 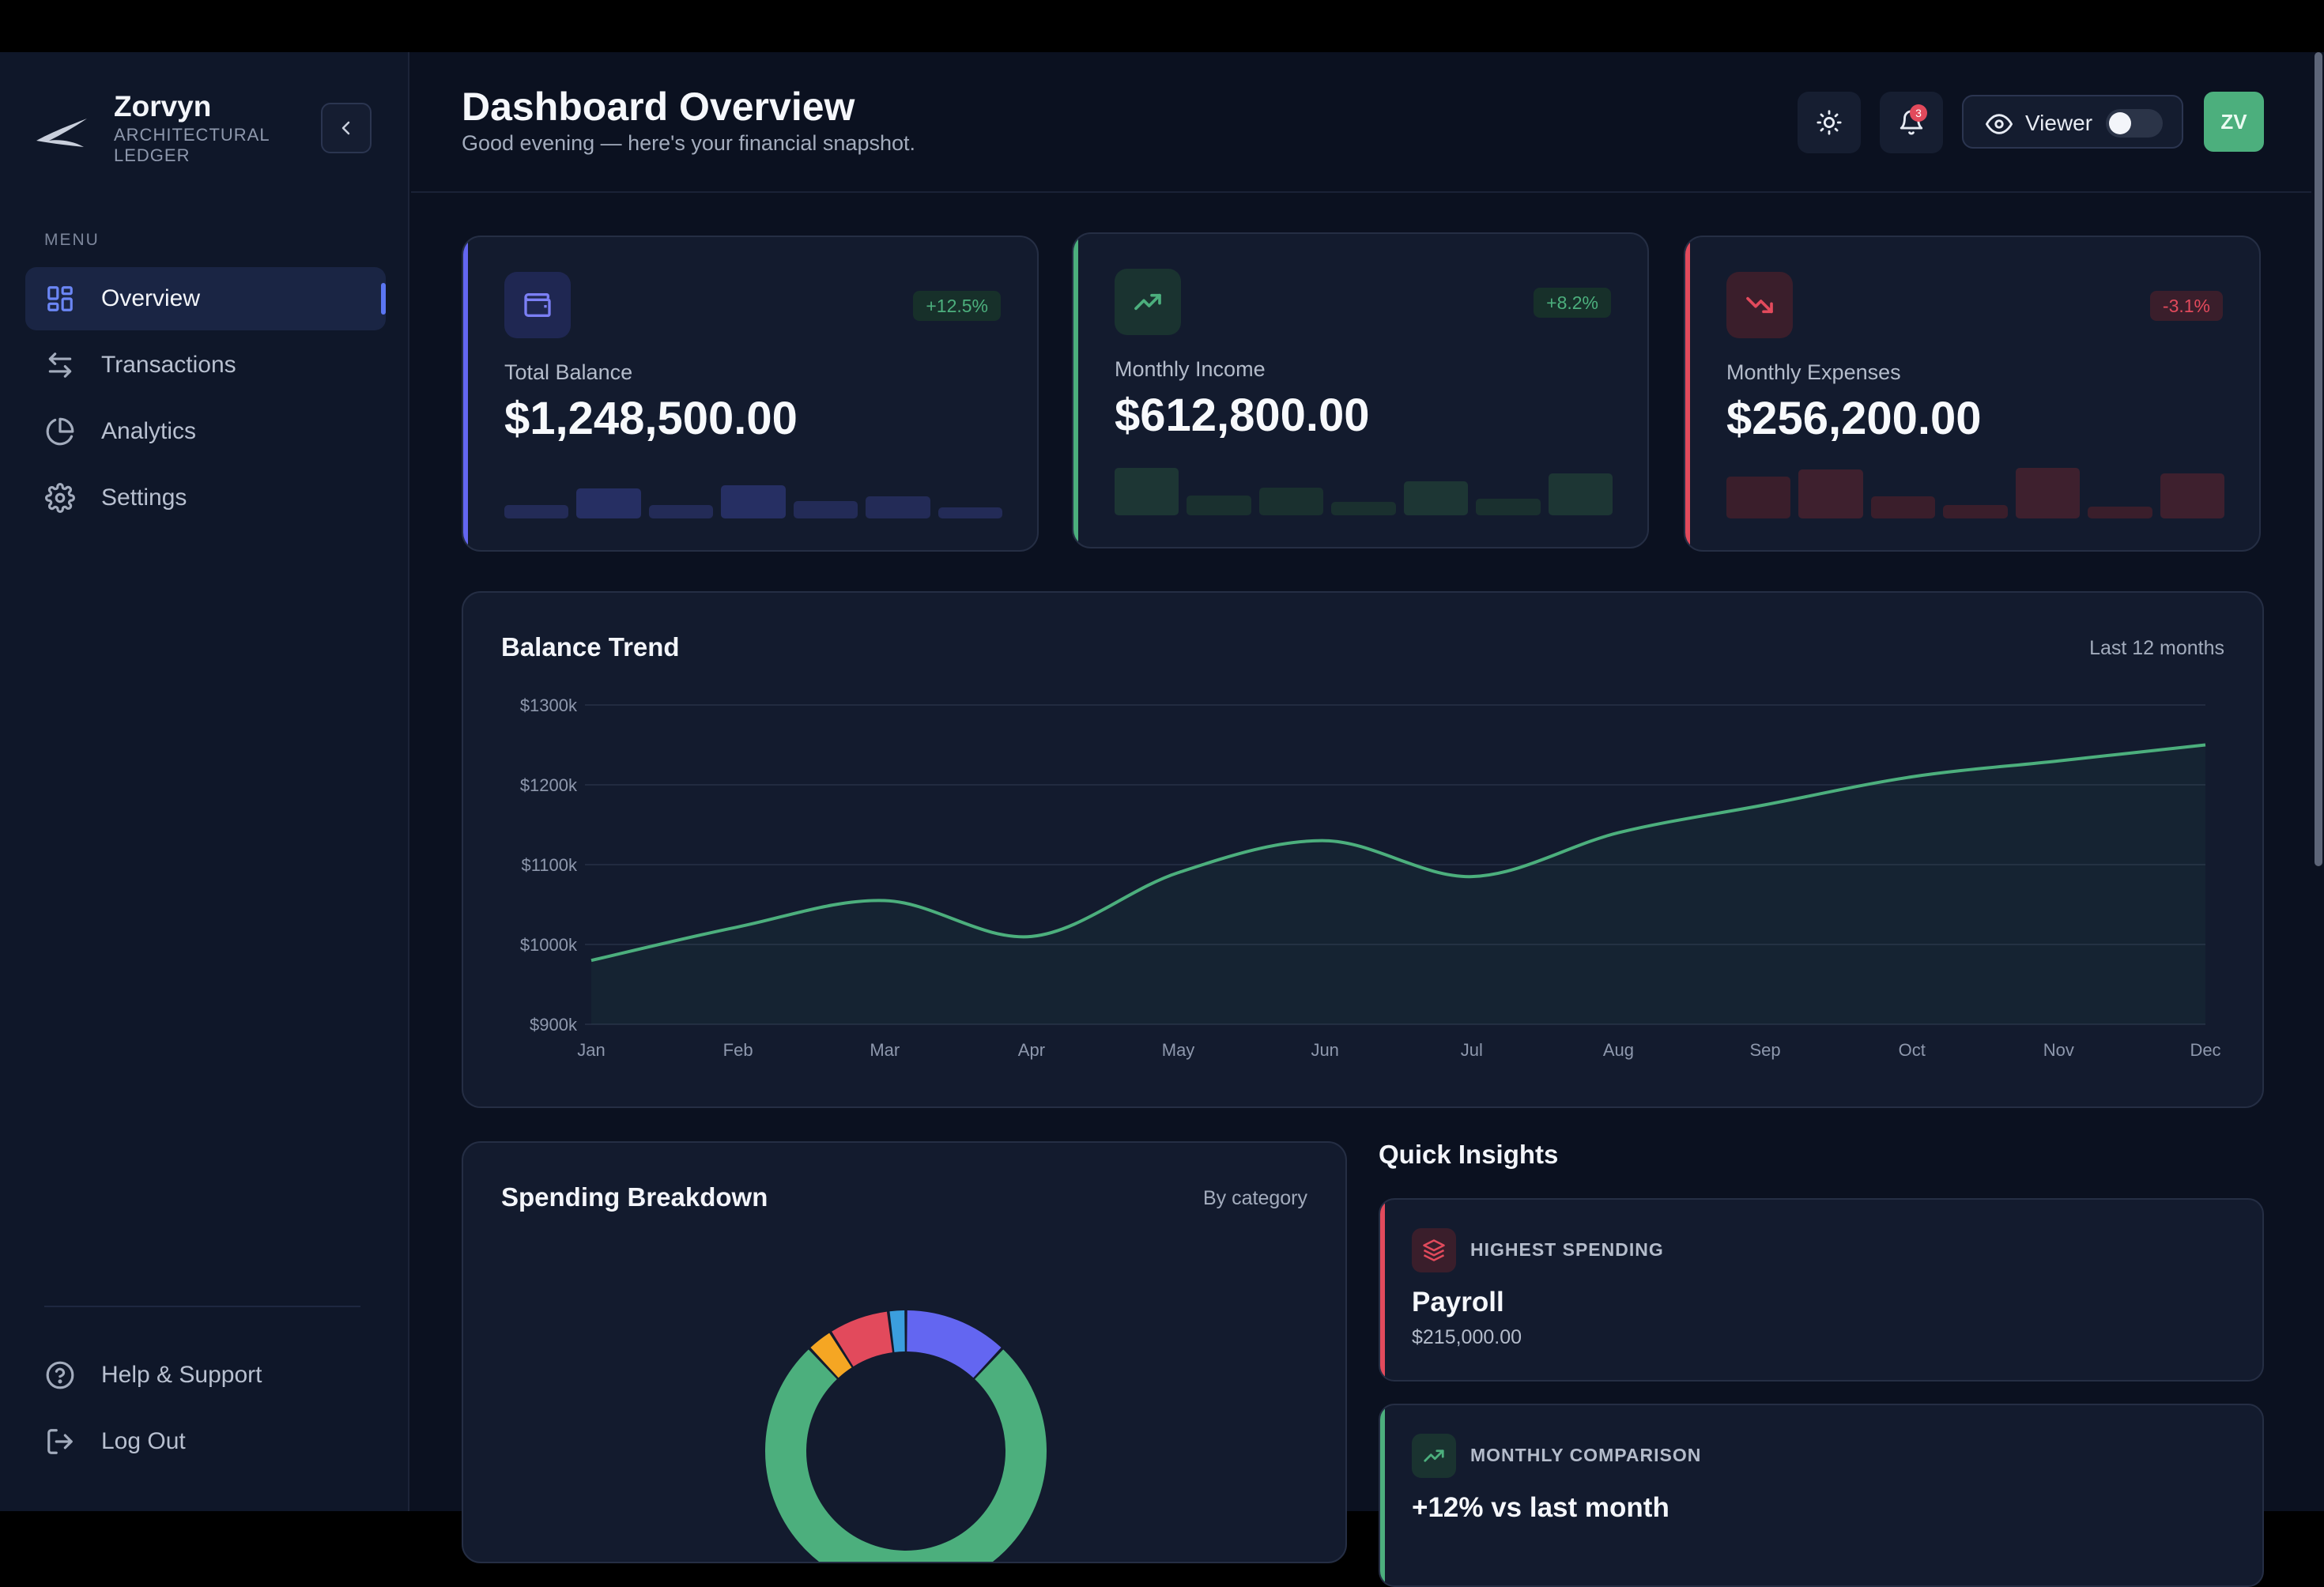 What do you see at coordinates (1999, 124) in the screenshot?
I see `eye-icon` at bounding box center [1999, 124].